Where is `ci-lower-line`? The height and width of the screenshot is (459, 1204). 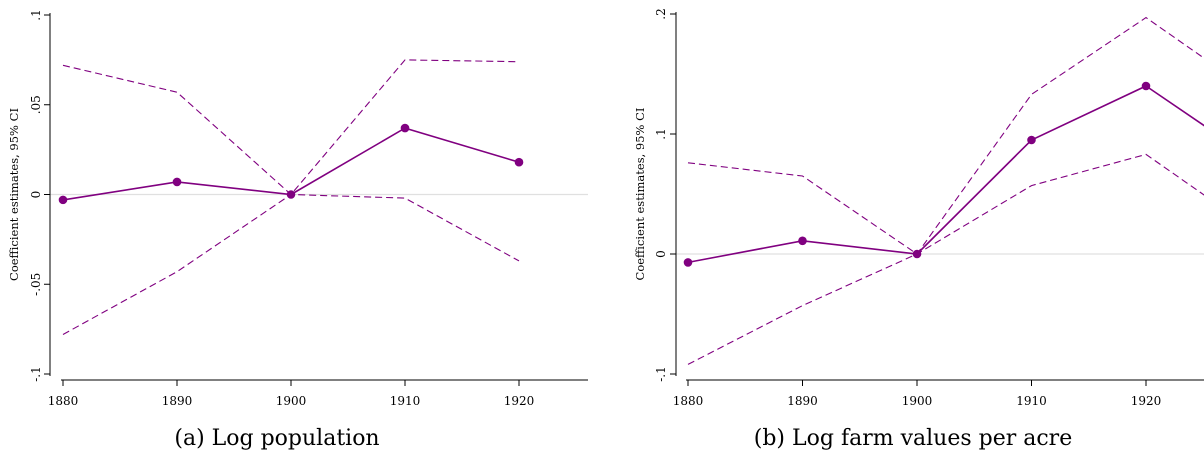 ci-lower-line is located at coordinates (291, 264).